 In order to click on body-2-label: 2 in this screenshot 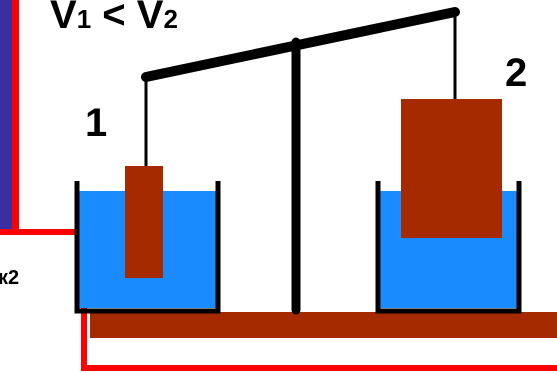, I will do `click(516, 73)`.